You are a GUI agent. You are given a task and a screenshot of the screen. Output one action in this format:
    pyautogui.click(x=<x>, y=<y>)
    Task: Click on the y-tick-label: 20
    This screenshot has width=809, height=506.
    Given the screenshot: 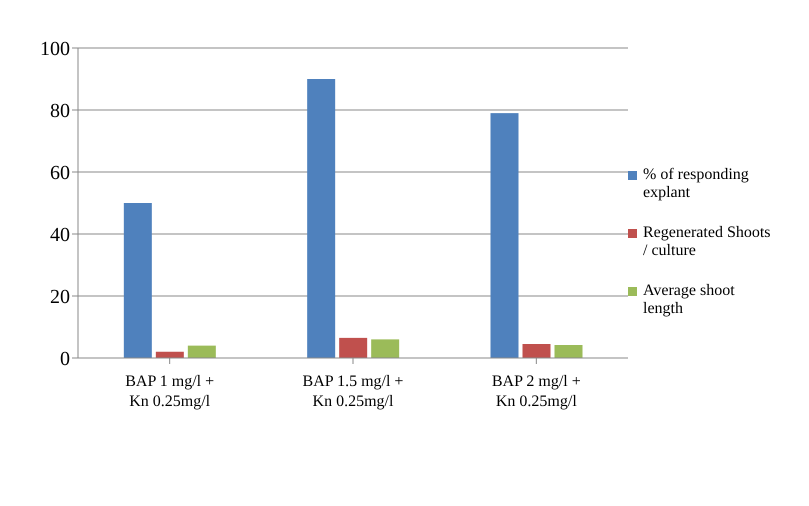 What is the action you would take?
    pyautogui.click(x=60, y=297)
    